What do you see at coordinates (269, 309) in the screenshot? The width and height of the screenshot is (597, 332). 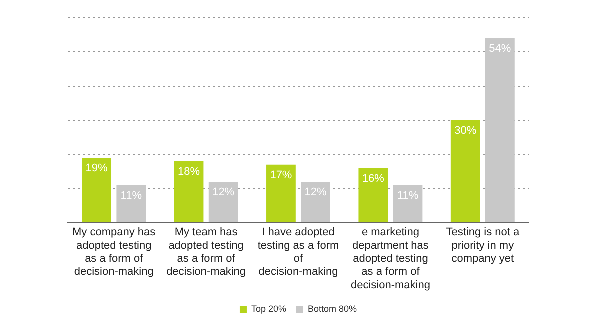 I see `legend-label: Top 20%` at bounding box center [269, 309].